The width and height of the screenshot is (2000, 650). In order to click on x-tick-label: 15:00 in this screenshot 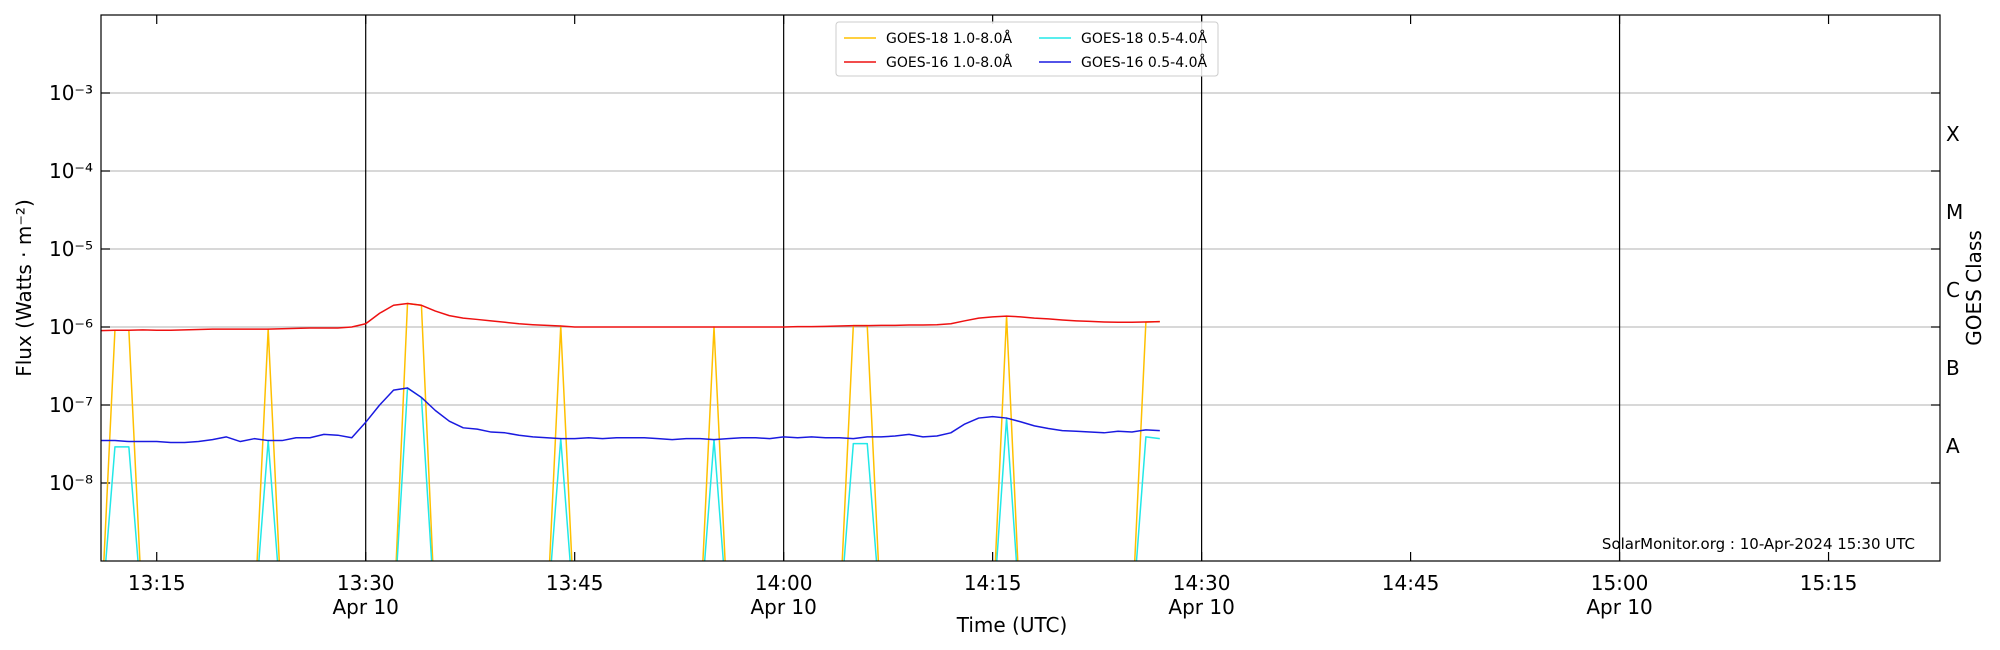, I will do `click(1620, 583)`.